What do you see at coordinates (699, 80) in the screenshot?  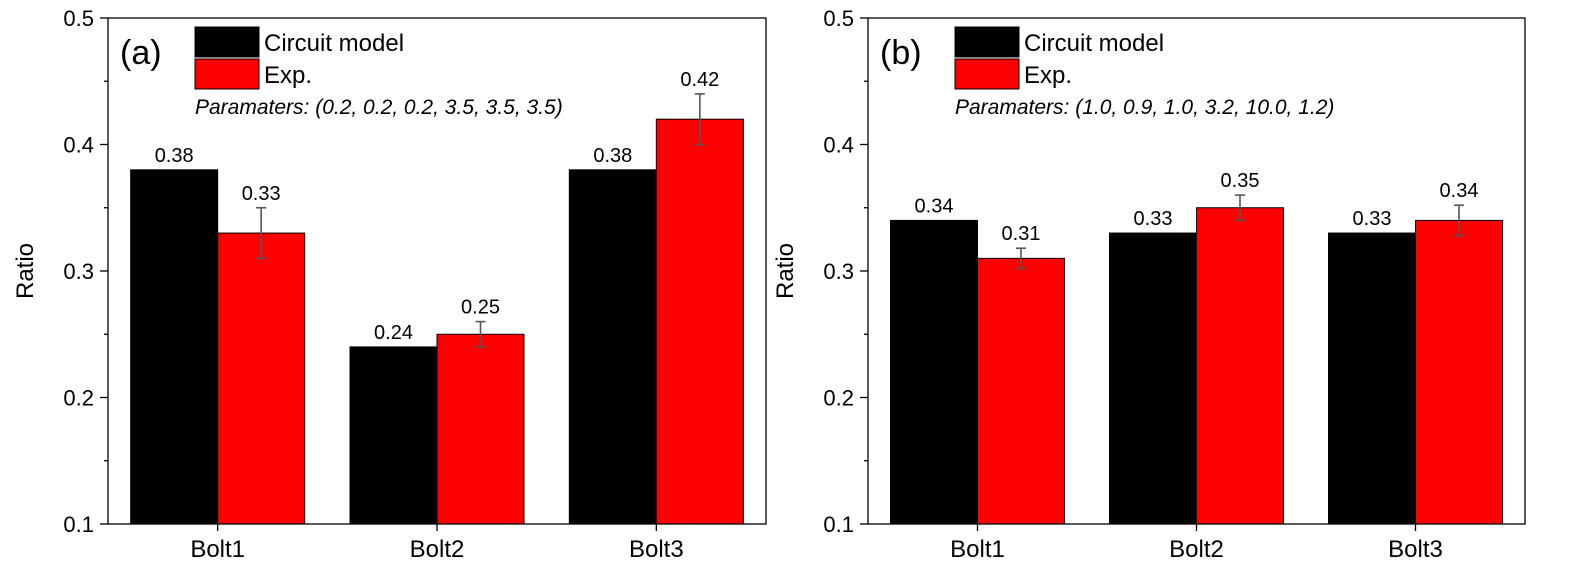 I see `data-label-exp-bolt3: 0.42` at bounding box center [699, 80].